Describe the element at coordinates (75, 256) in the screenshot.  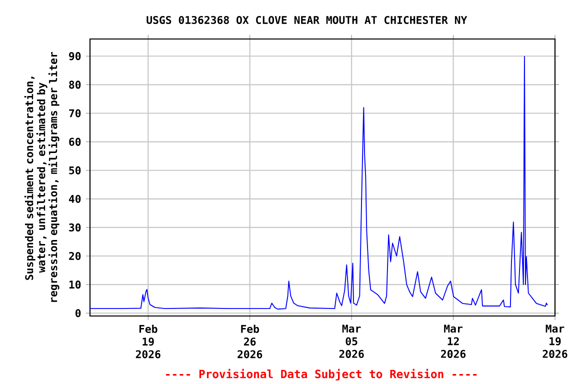
I see `y-tick-label: 20` at that location.